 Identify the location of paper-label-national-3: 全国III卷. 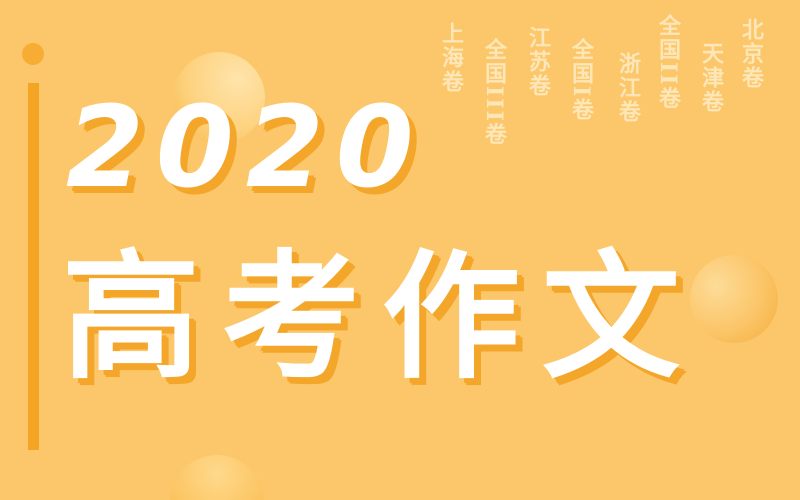
(494, 92).